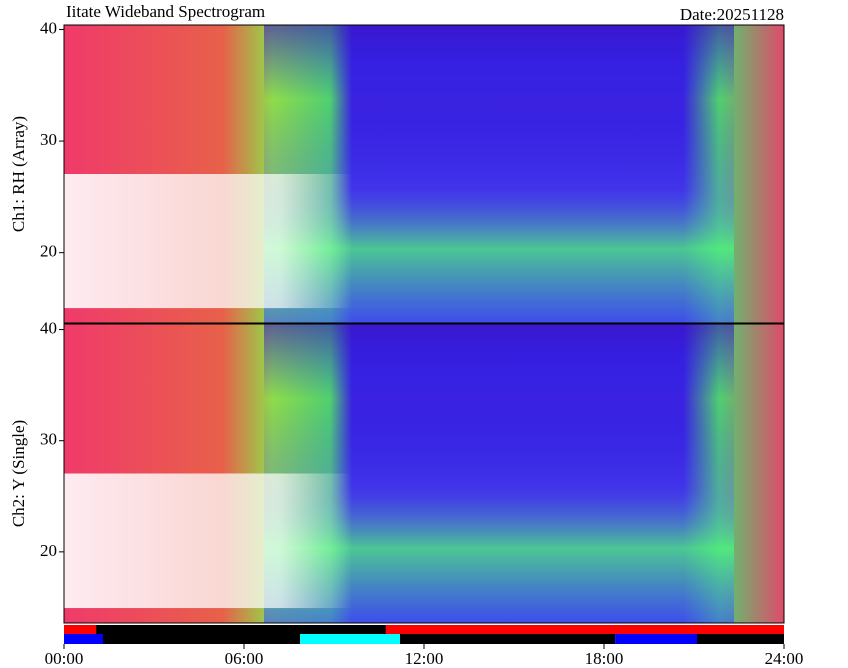 This screenshot has width=848, height=668. I want to click on y-axis-label: Ch1: RH (Array), so click(18, 174).